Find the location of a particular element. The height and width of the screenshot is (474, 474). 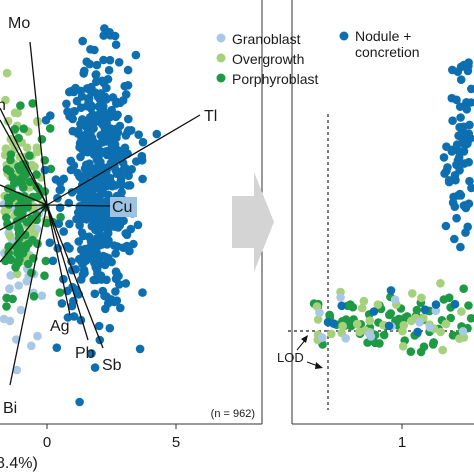

loading-line-sb is located at coordinates (75, 276).